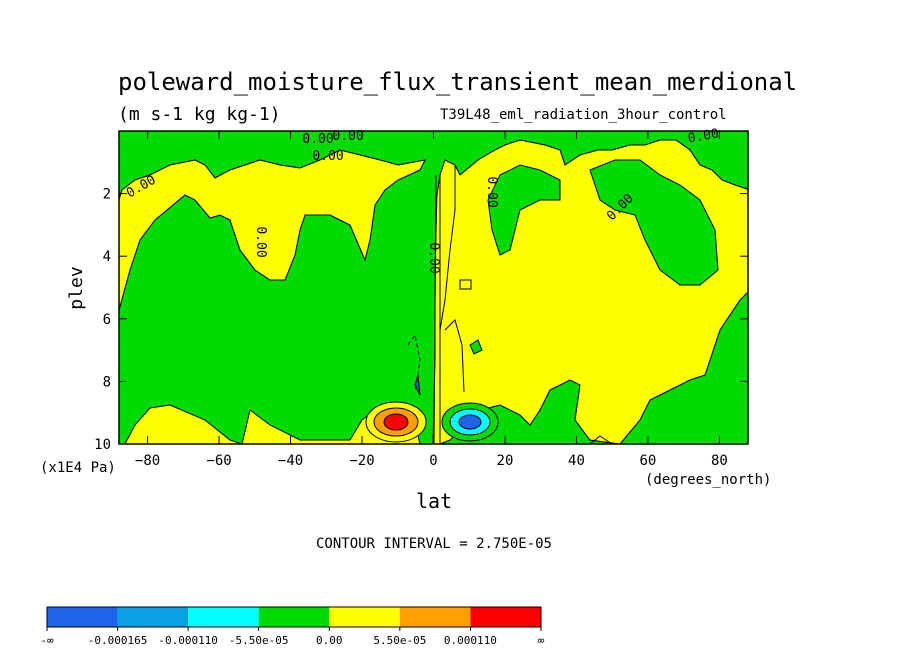  What do you see at coordinates (434, 544) in the screenshot?
I see `contour-interval: CONTOUR INTERVAL = 2.750E-05` at bounding box center [434, 544].